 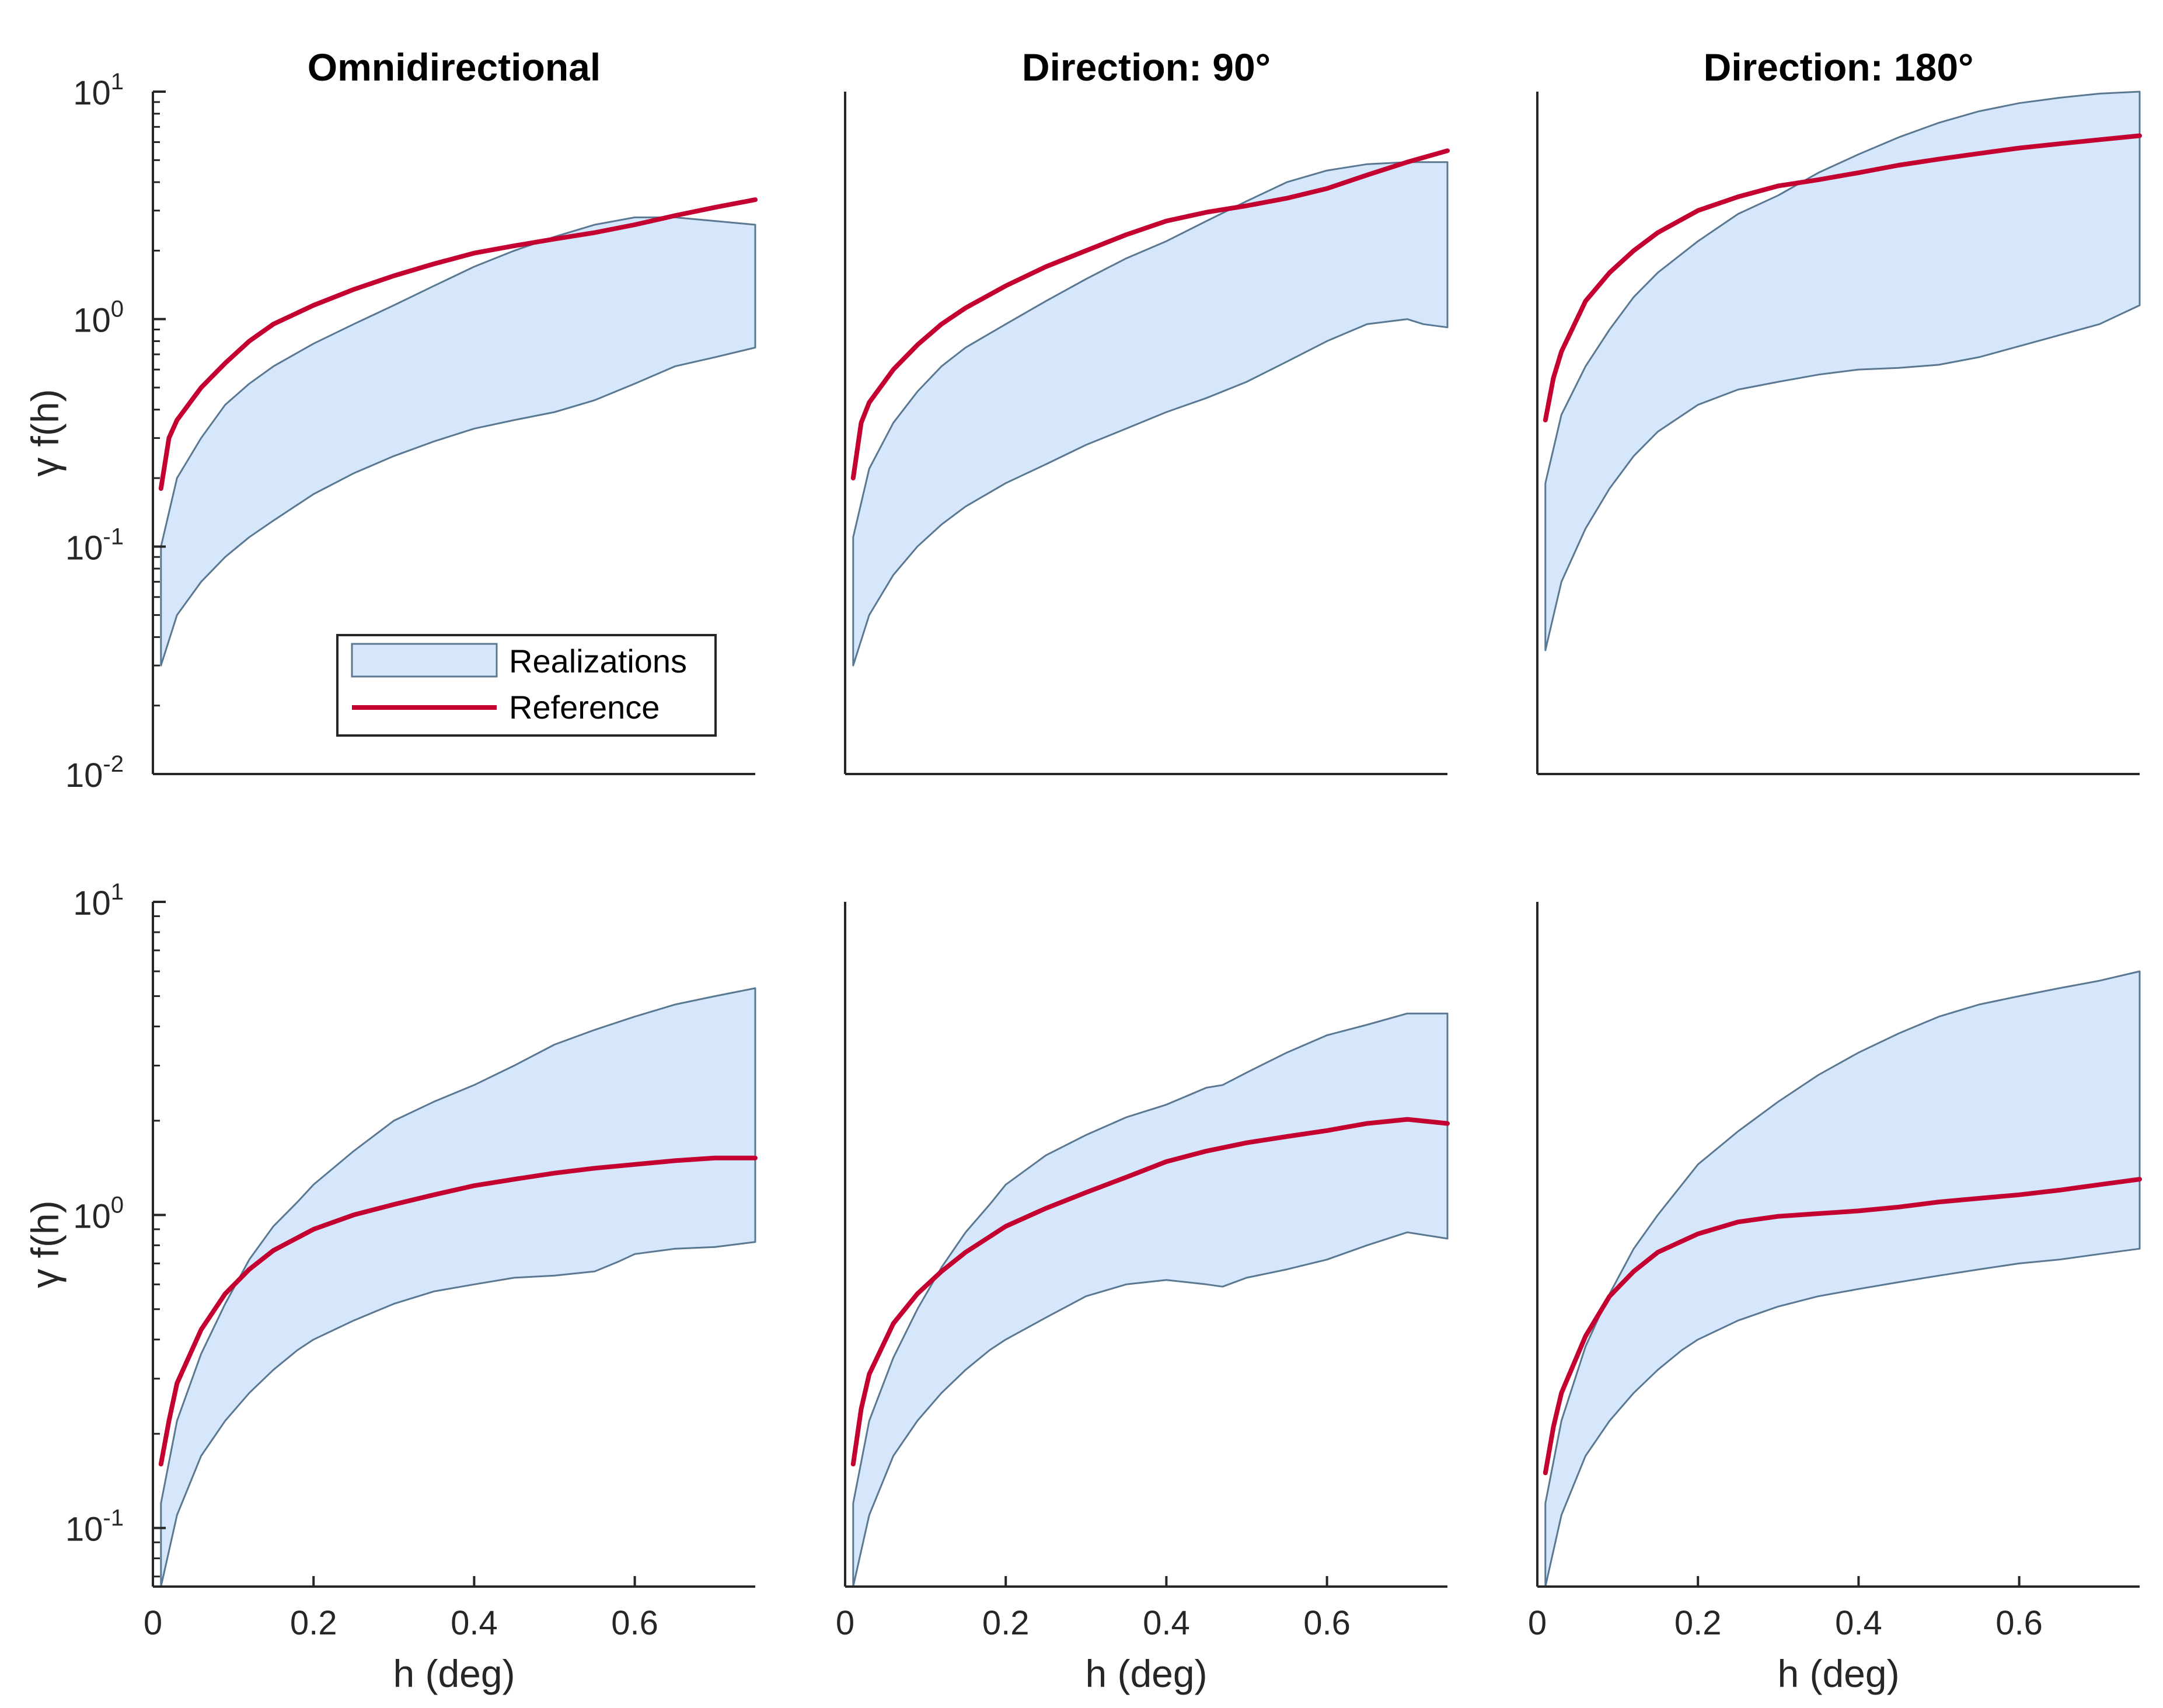 I want to click on panel-r1c1: 0 0.2 0.4 0.6 h (deg), so click(x=1143, y=1299).